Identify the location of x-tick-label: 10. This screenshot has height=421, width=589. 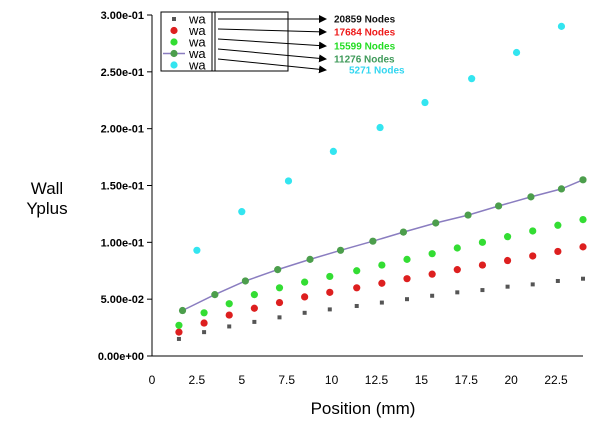
(332, 380).